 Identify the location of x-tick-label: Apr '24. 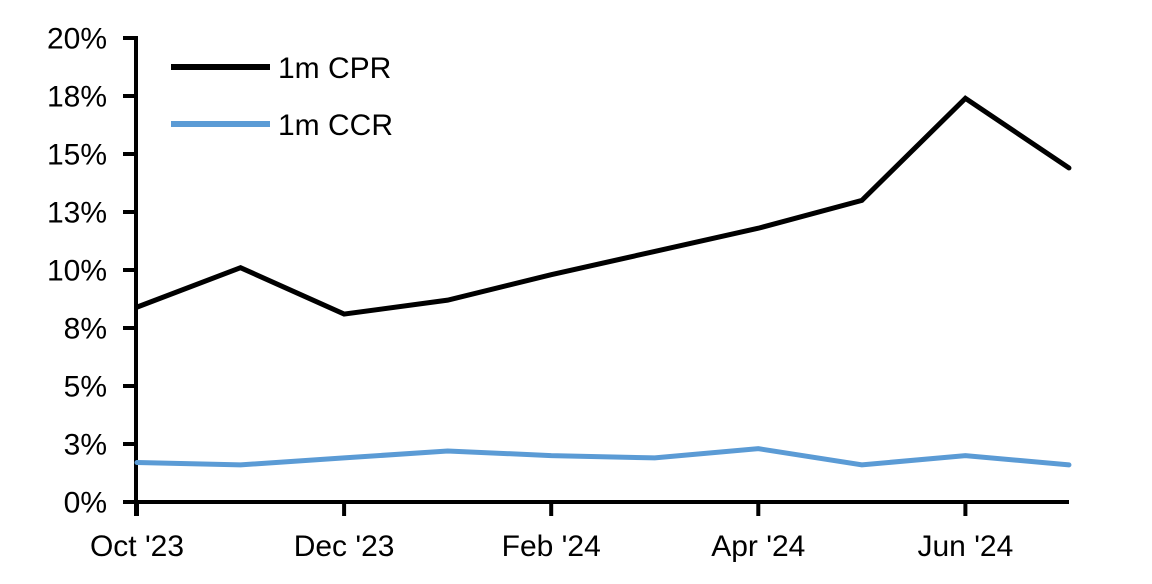
(758, 546).